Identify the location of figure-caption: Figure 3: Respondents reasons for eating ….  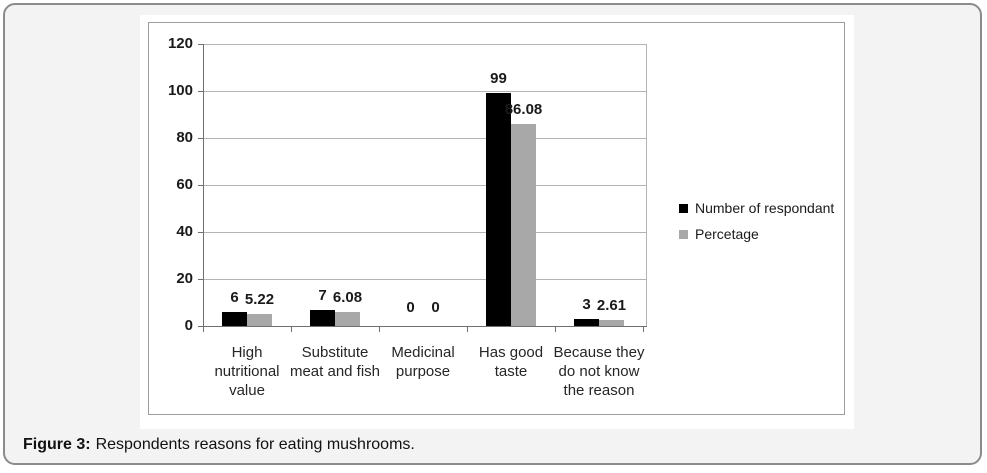
(219, 445).